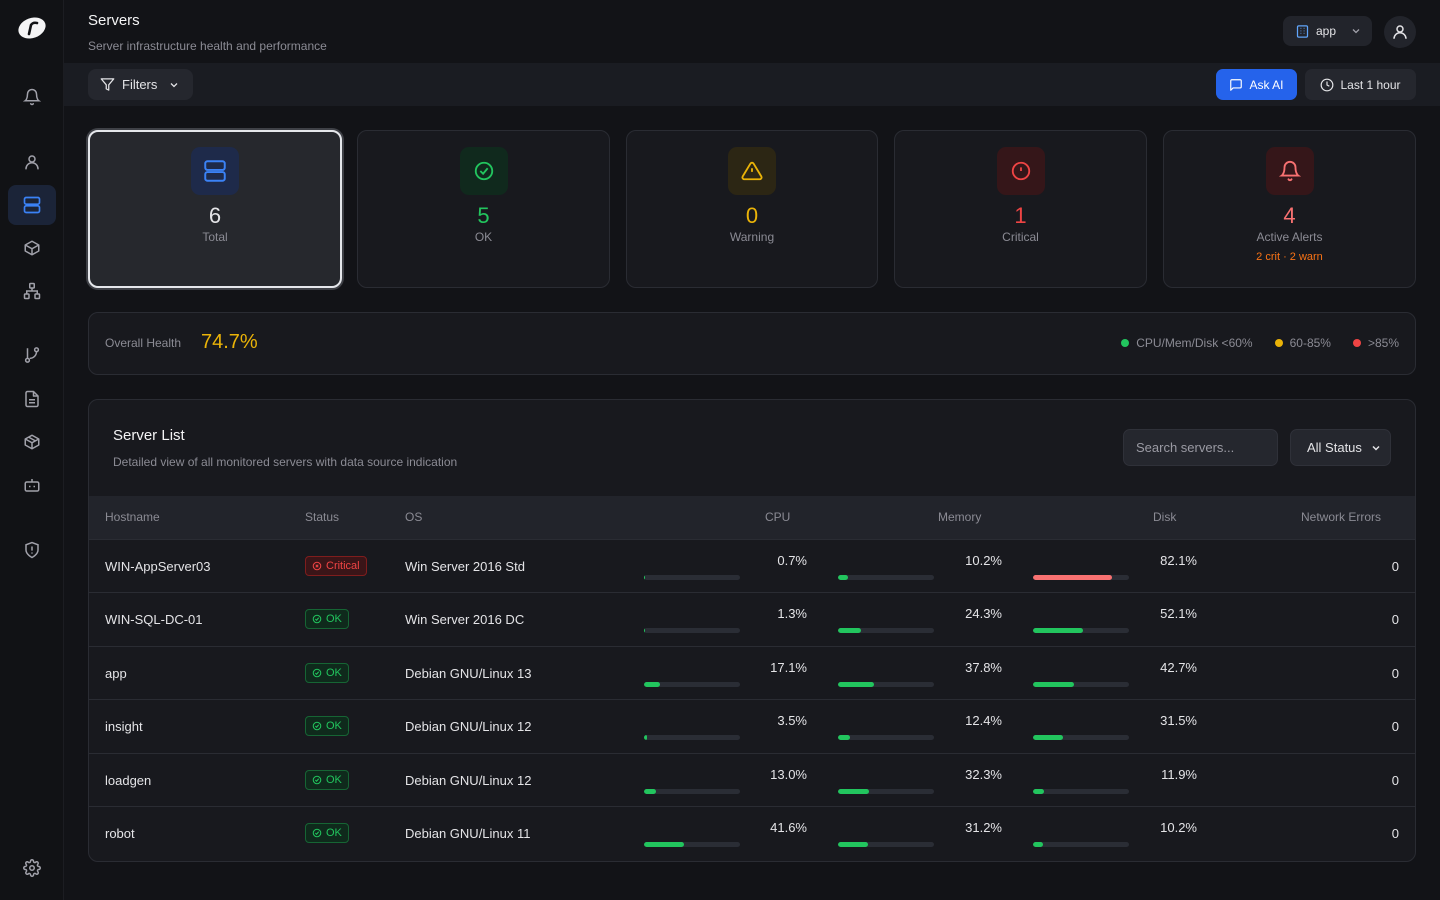  I want to click on user-avatar-icon, so click(1400, 32).